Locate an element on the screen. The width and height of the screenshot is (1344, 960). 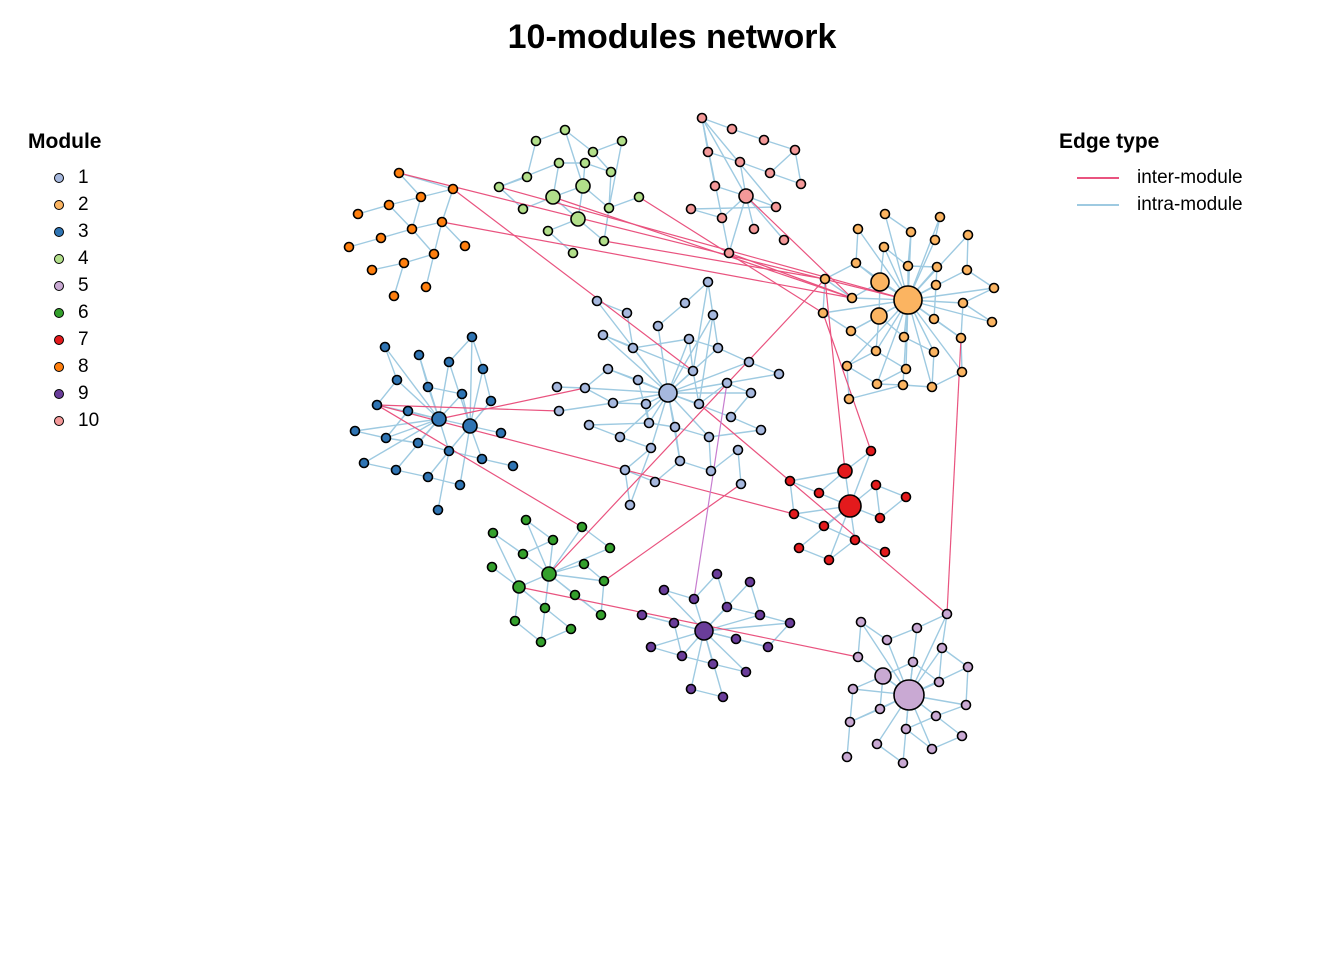
module-color-dot is located at coordinates (59, 177).